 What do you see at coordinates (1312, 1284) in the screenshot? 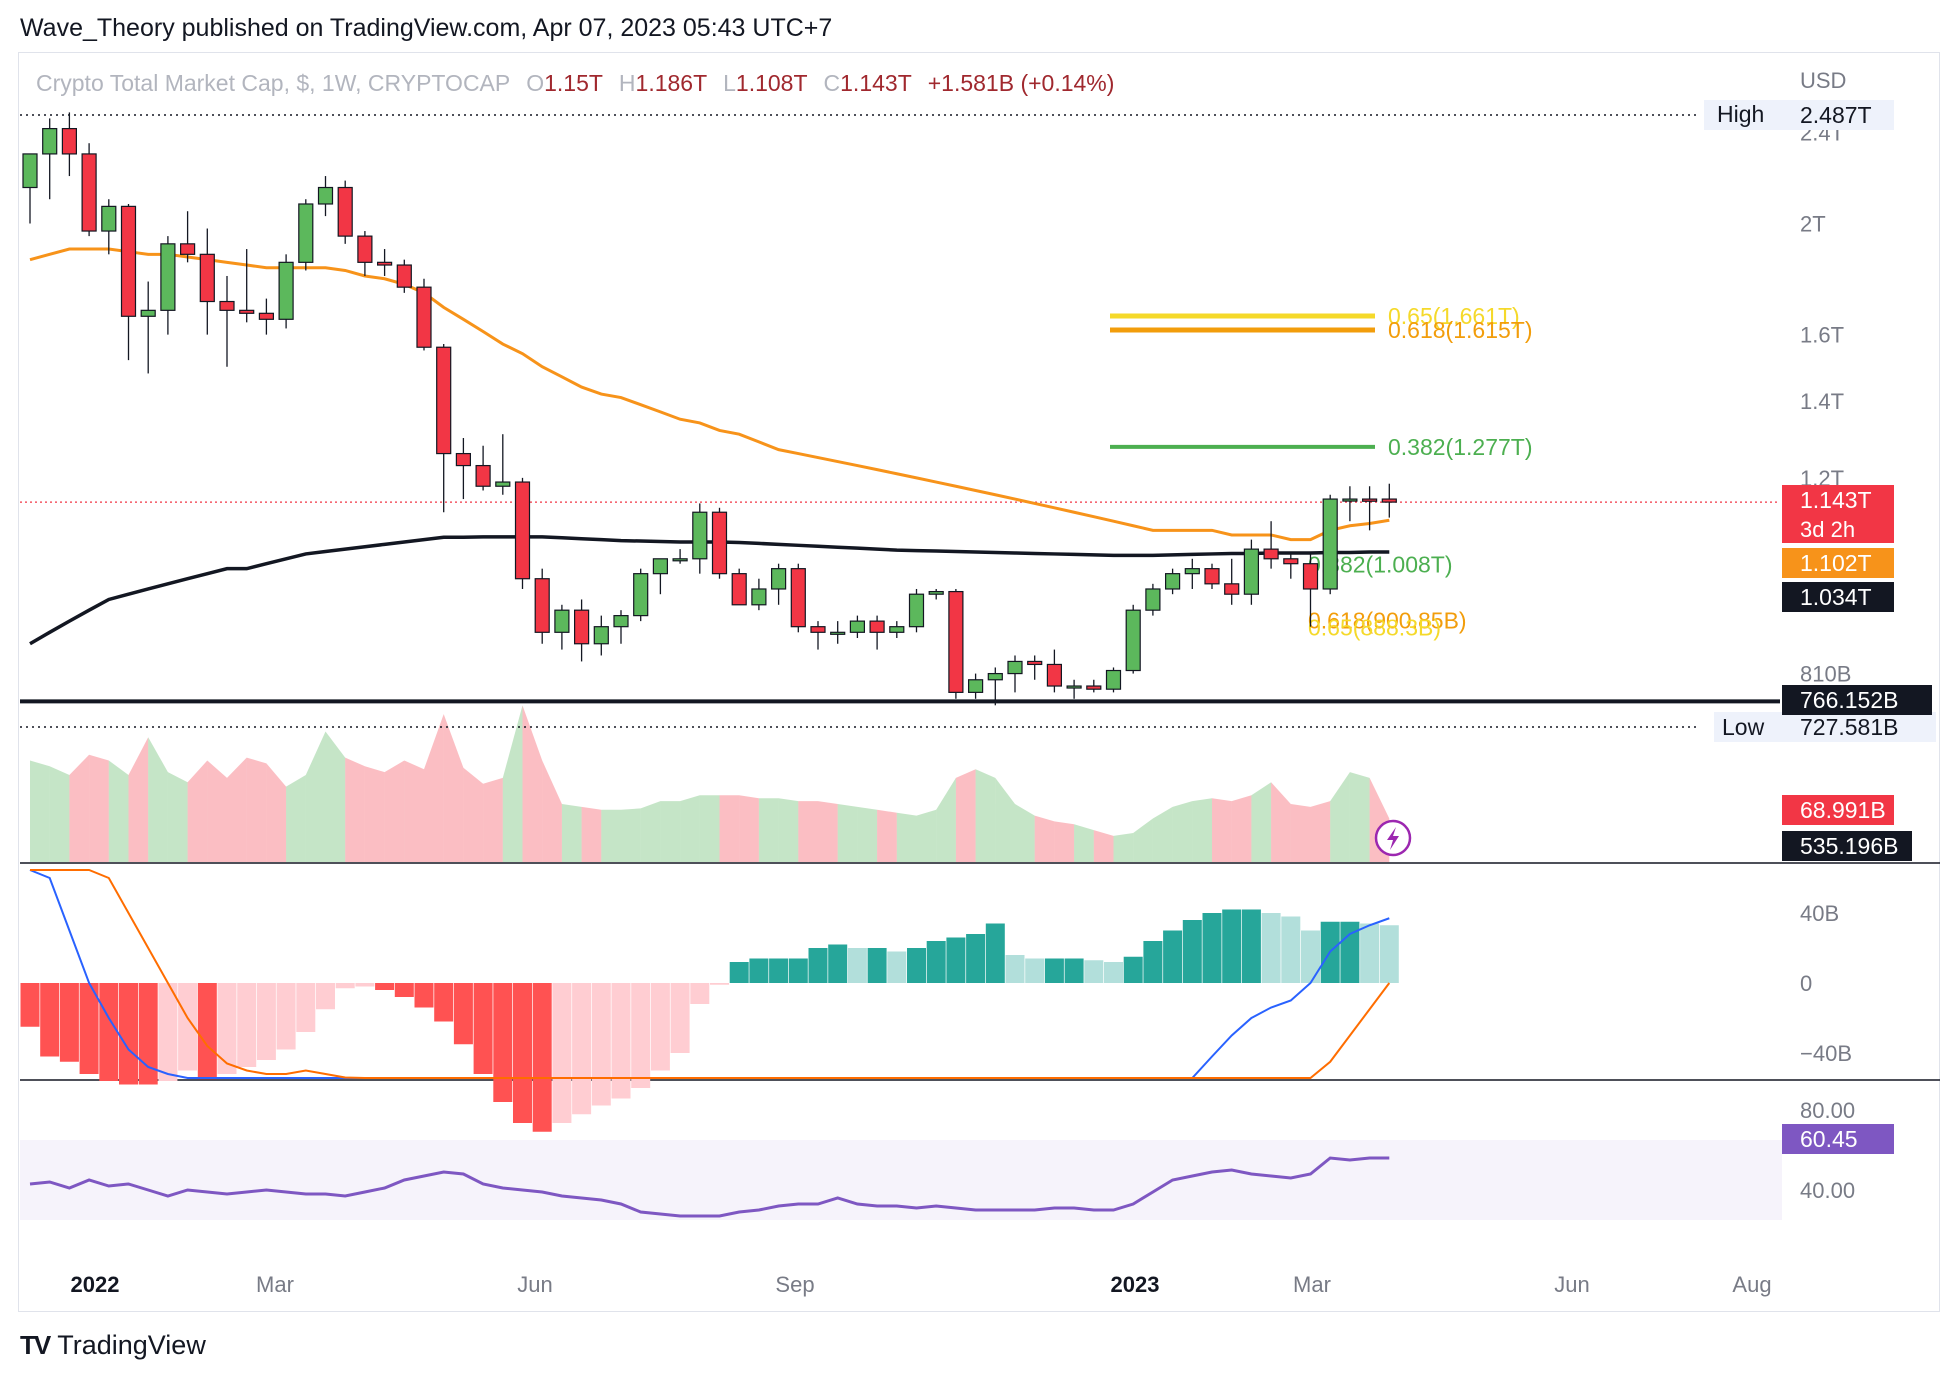
I see `time-axis-label: Mar` at bounding box center [1312, 1284].